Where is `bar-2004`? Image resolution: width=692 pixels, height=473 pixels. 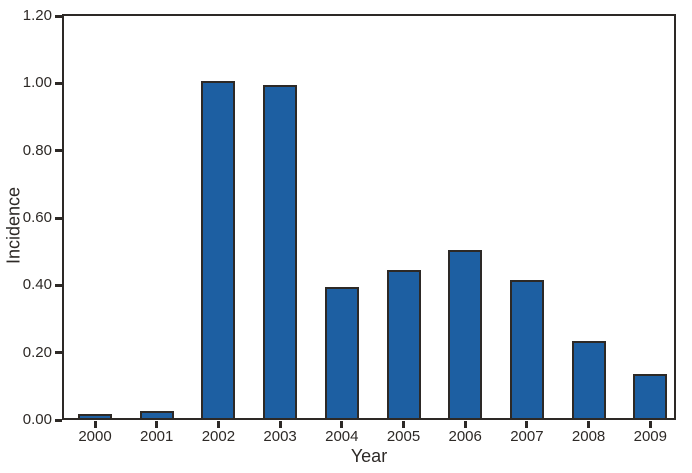
bar-2004 is located at coordinates (341, 352).